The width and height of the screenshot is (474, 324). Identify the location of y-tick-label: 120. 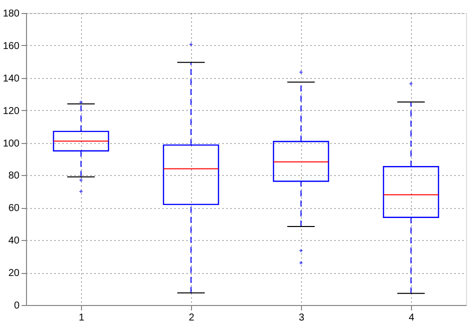
(11, 111).